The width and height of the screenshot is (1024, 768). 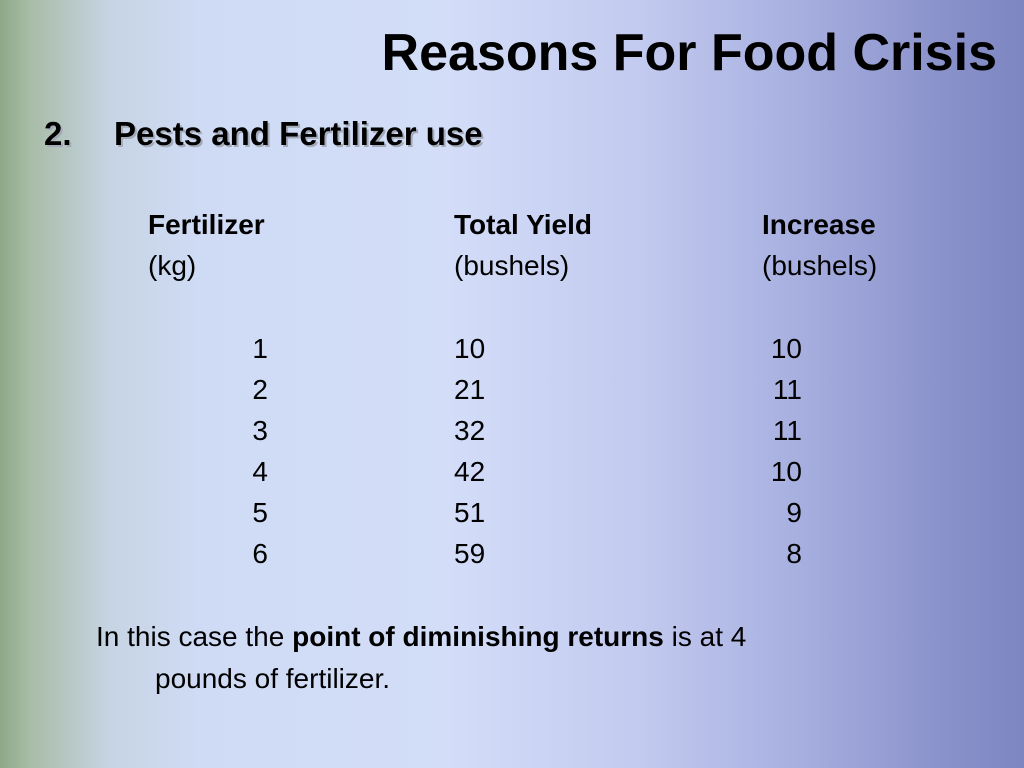 I want to click on conclusion-line-2: pounds of fertilizer., so click(x=273, y=678).